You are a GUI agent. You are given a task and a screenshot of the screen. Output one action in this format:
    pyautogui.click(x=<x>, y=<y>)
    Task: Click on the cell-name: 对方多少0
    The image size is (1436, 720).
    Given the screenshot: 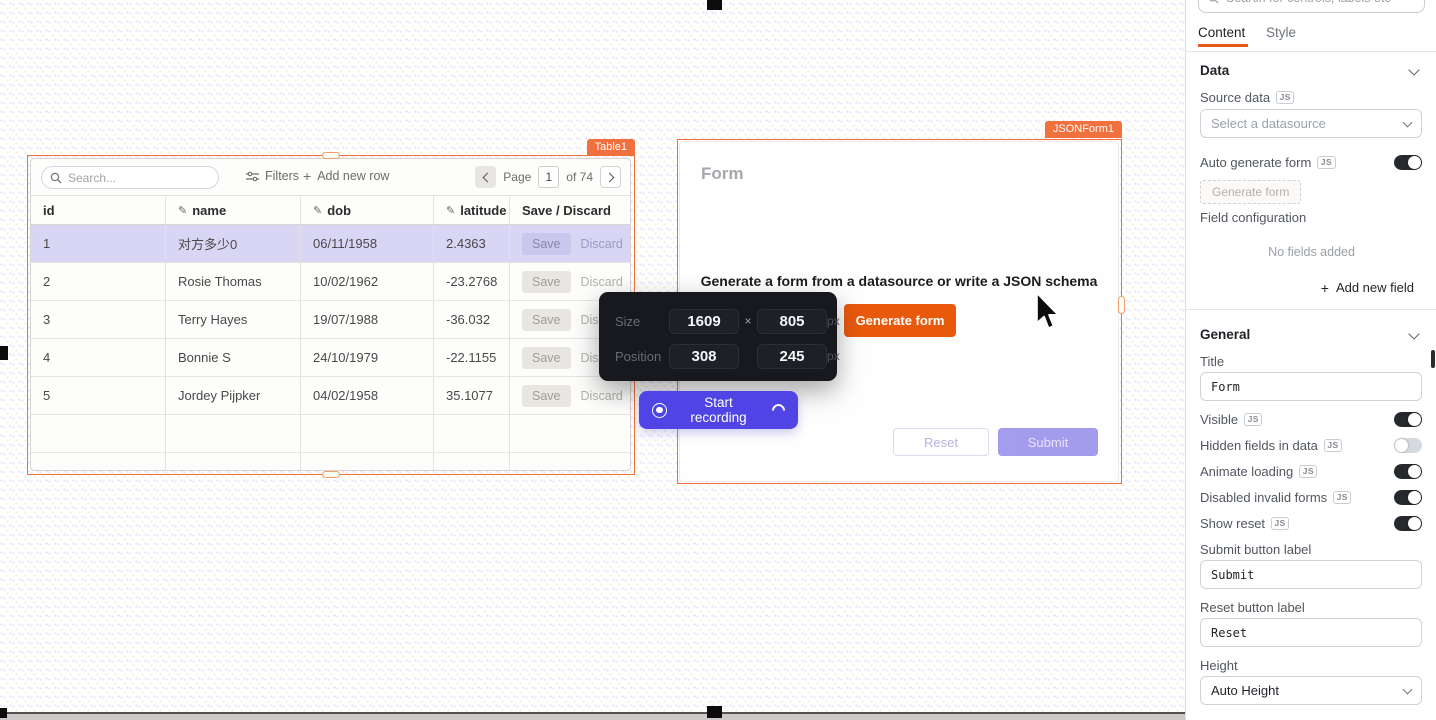 What is the action you would take?
    pyautogui.click(x=233, y=243)
    